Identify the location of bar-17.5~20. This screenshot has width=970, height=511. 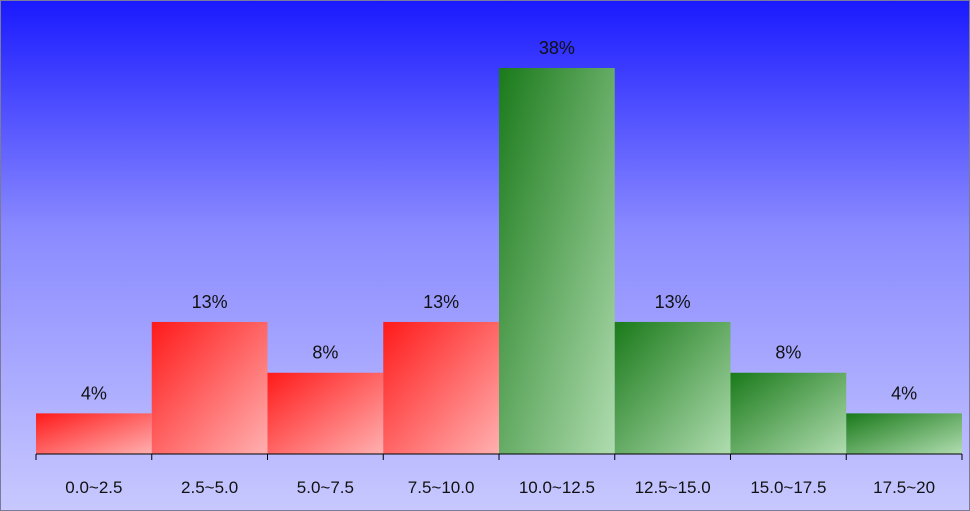
(904, 433).